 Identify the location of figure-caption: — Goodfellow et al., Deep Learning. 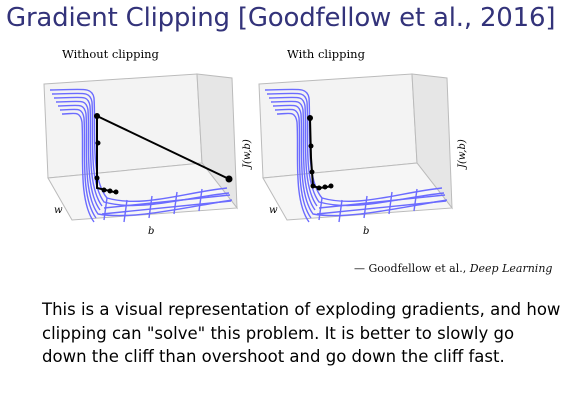
(453, 268).